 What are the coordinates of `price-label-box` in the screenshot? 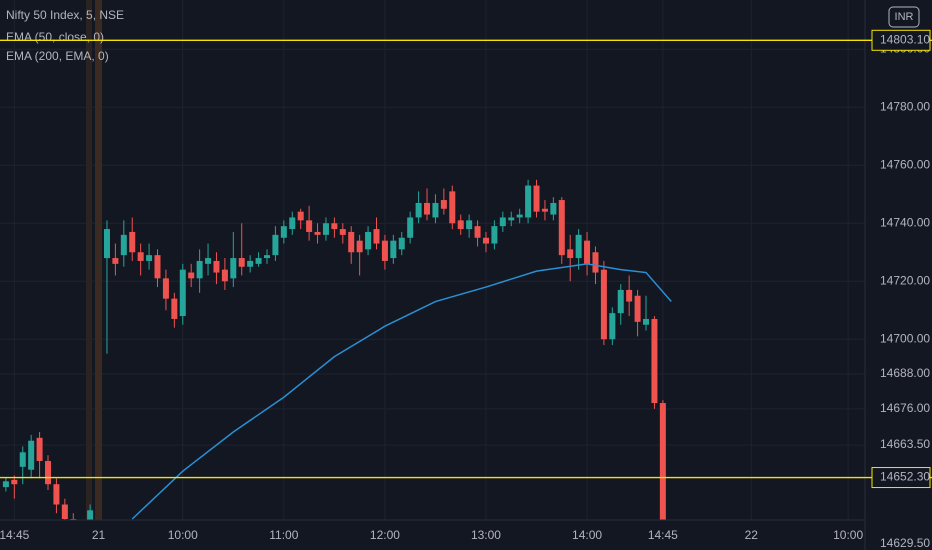 It's located at (901, 478).